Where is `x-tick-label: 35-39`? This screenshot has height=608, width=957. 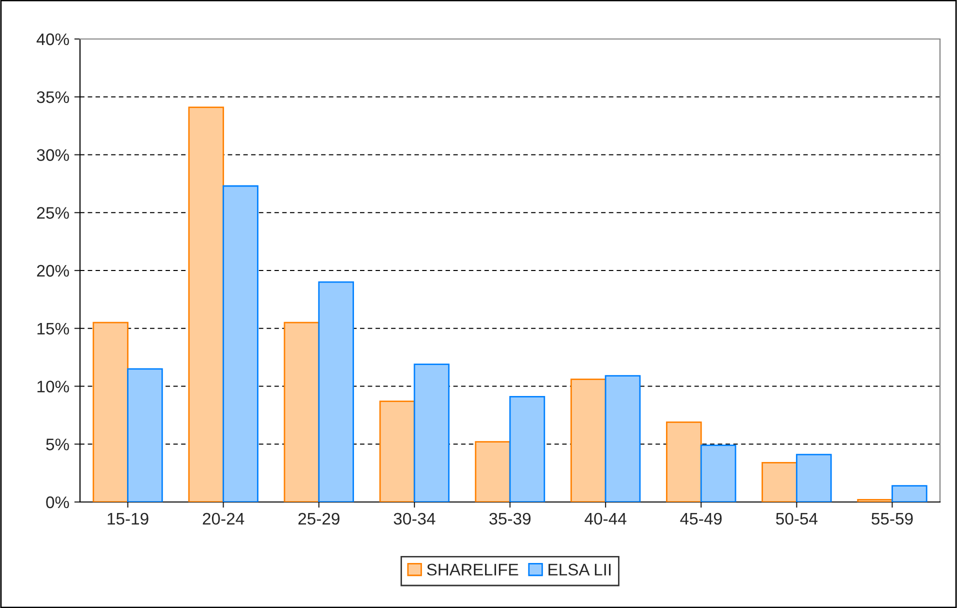 x-tick-label: 35-39 is located at coordinates (510, 518).